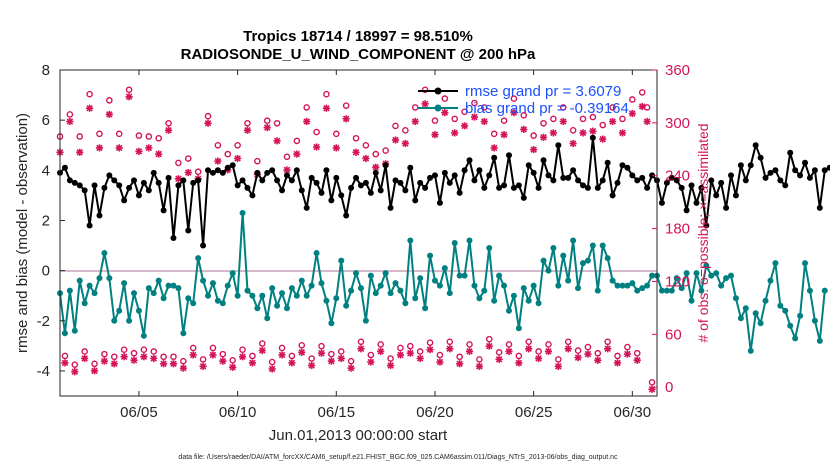  Describe the element at coordinates (633, 412) in the screenshot. I see `x-tick-label: 06/30` at that location.